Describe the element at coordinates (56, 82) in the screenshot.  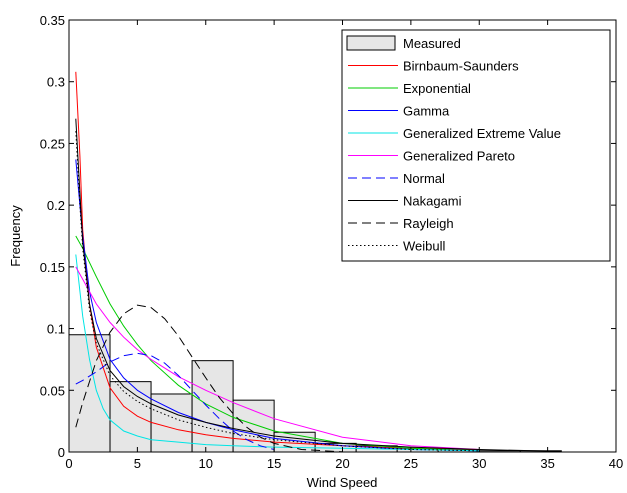
I see `y-tick-label: 0.3` at that location.